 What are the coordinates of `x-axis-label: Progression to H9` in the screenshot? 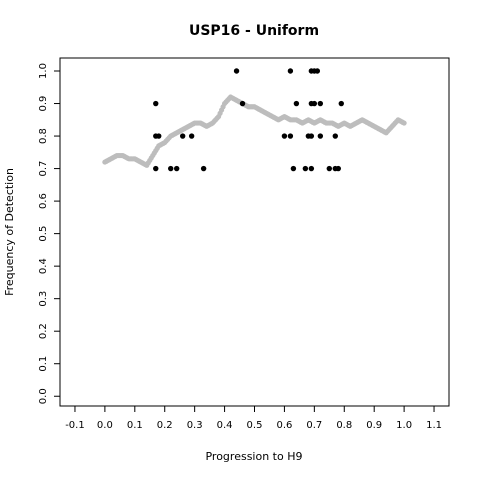 It's located at (253, 456).